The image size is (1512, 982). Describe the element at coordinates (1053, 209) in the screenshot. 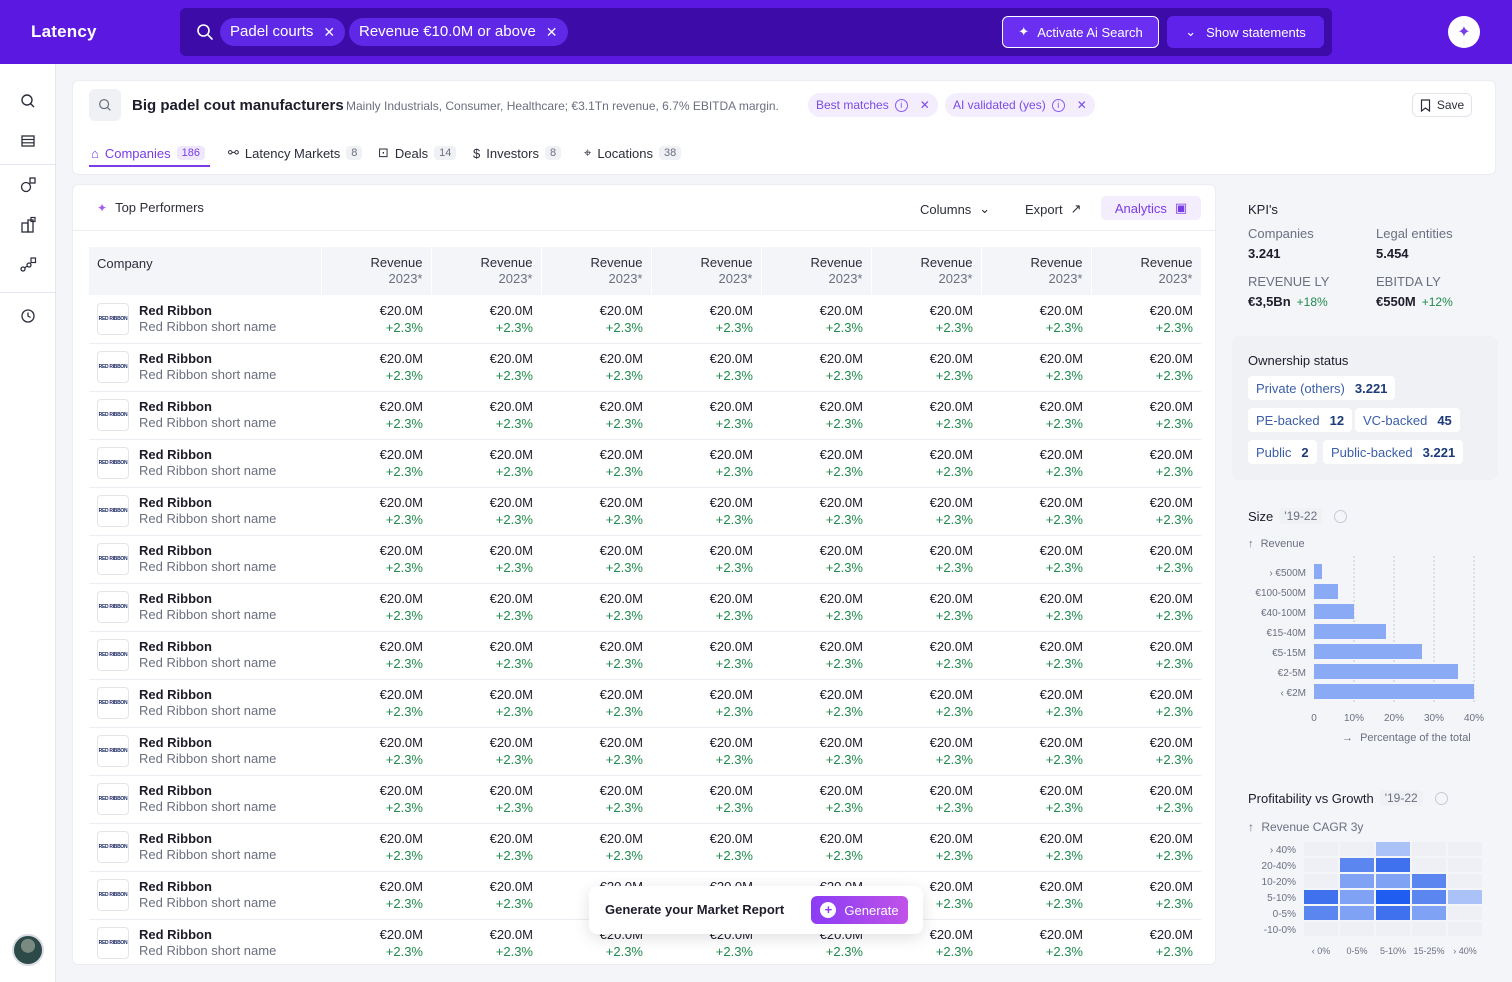

I see `export-button: Export ↗` at that location.